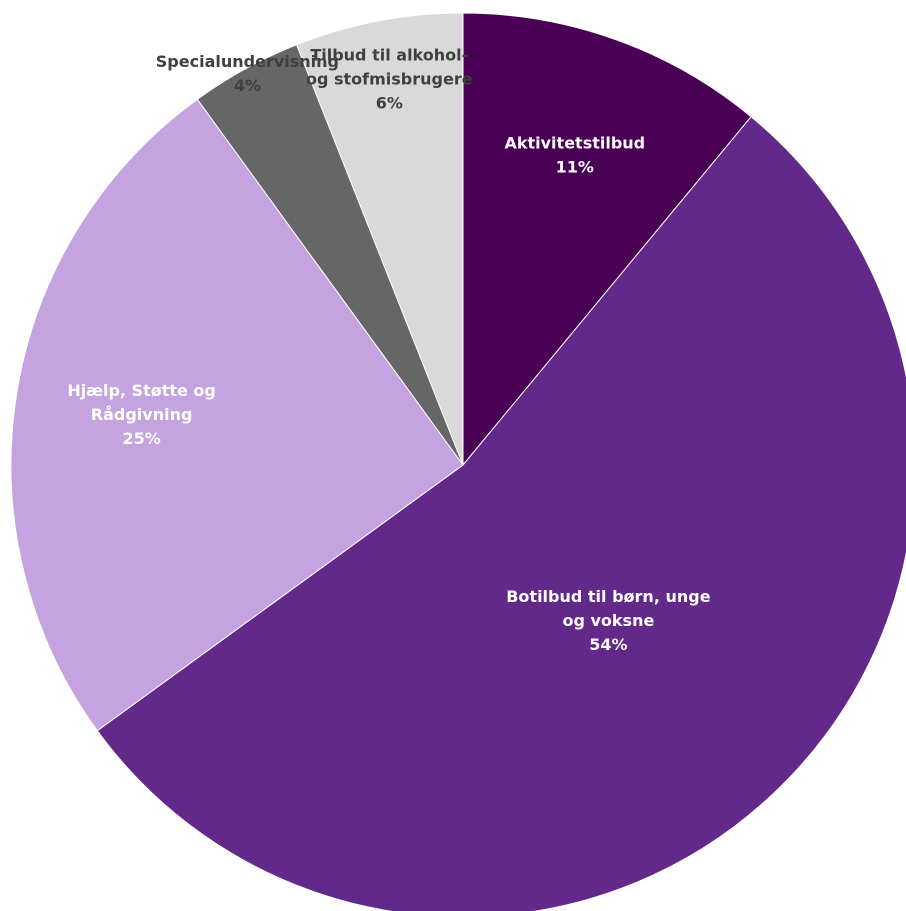 Image resolution: width=906 pixels, height=911 pixels. I want to click on slice-value-label: 25%, so click(141, 438).